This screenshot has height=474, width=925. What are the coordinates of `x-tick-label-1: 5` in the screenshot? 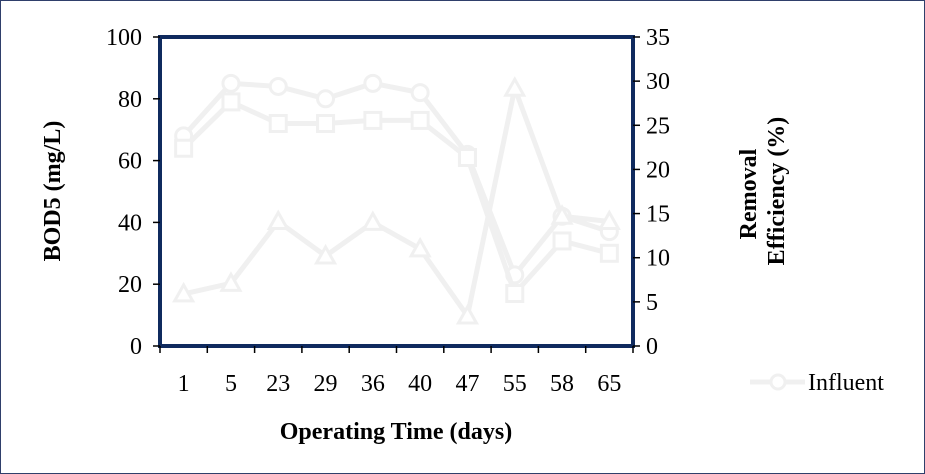 It's located at (231, 384).